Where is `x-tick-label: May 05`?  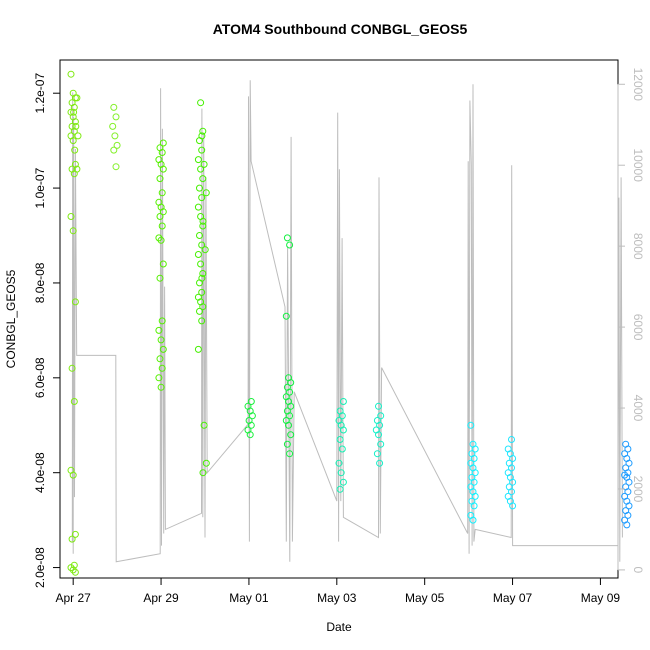 x-tick-label: May 05 is located at coordinates (425, 598).